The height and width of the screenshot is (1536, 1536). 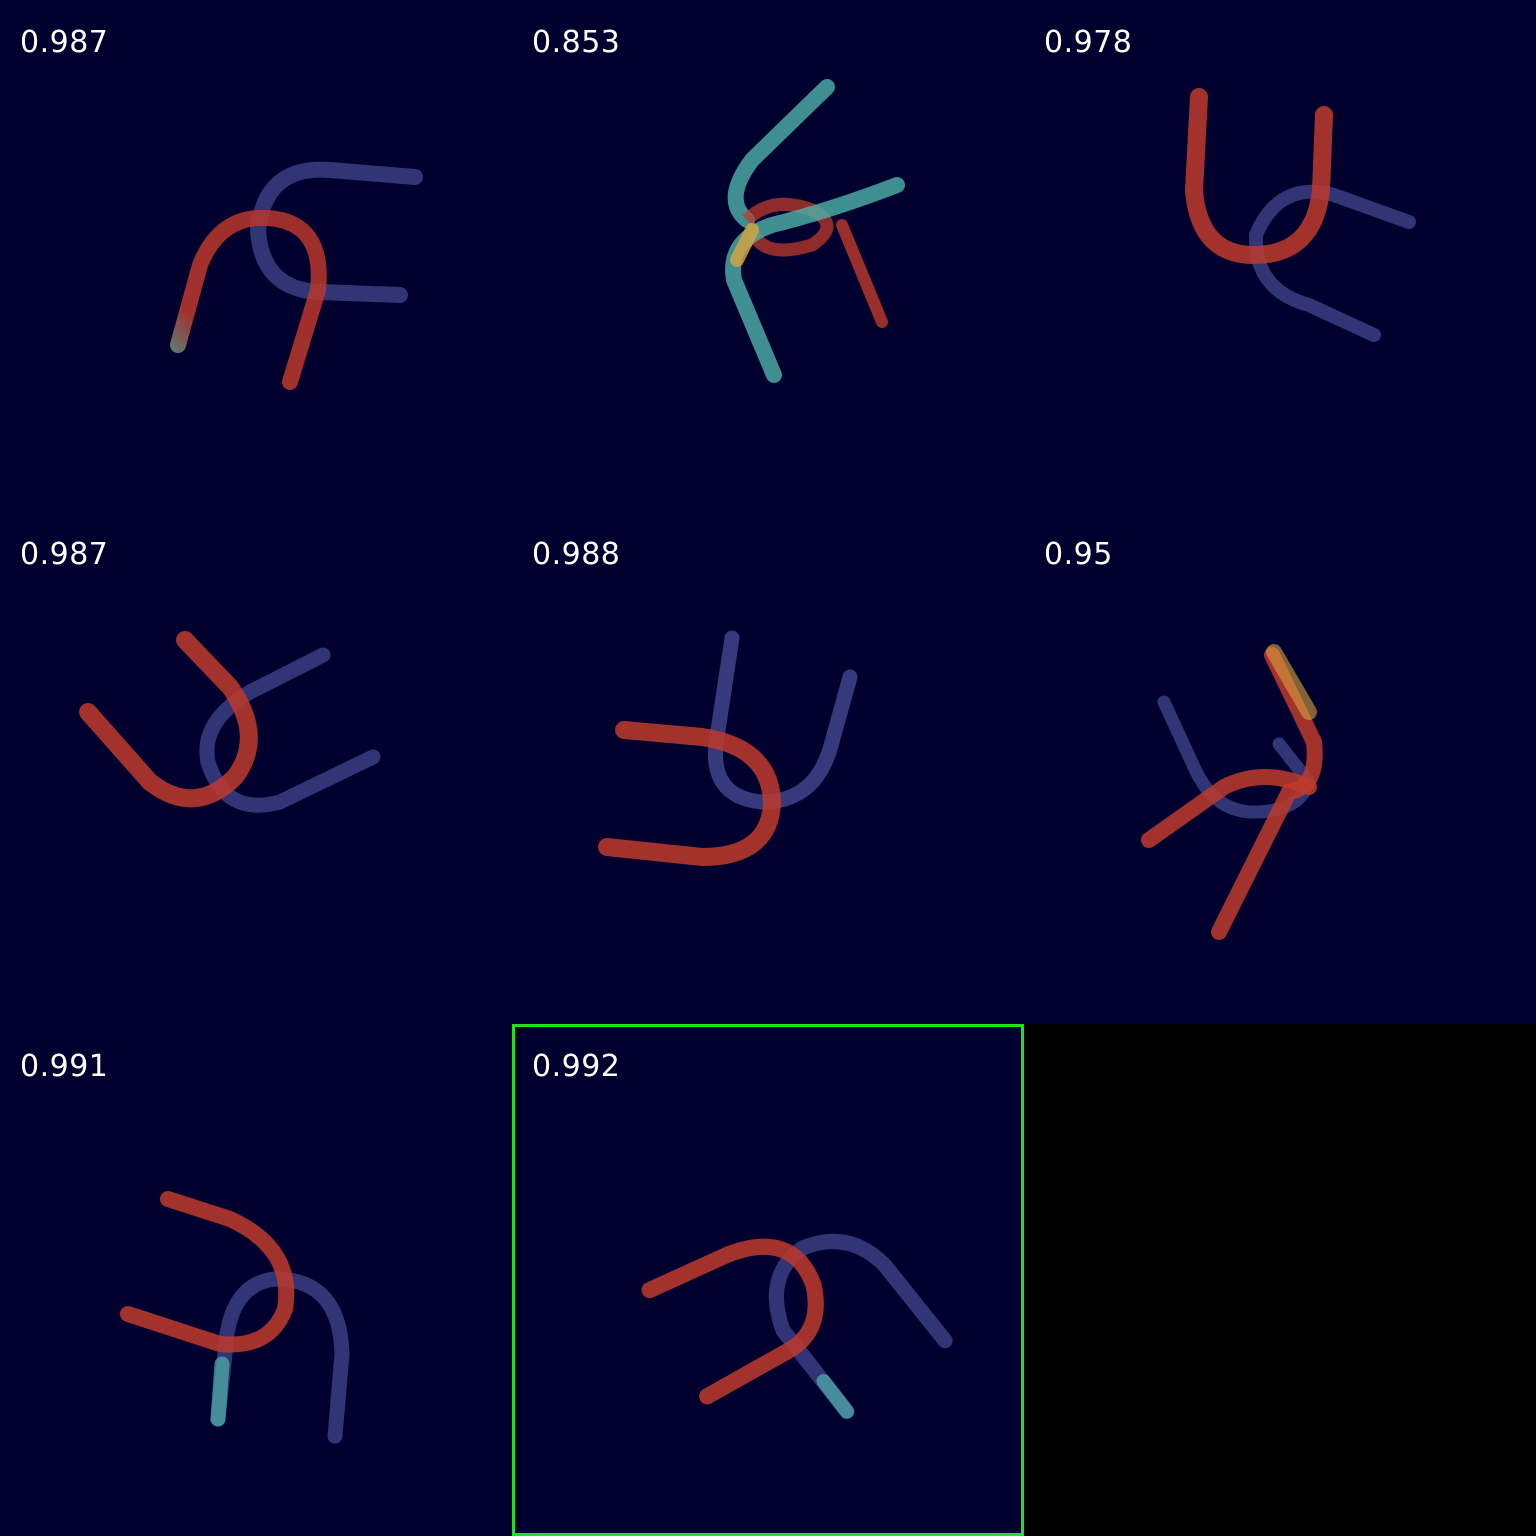 I want to click on empty-tile, so click(x=1280, y=1280).